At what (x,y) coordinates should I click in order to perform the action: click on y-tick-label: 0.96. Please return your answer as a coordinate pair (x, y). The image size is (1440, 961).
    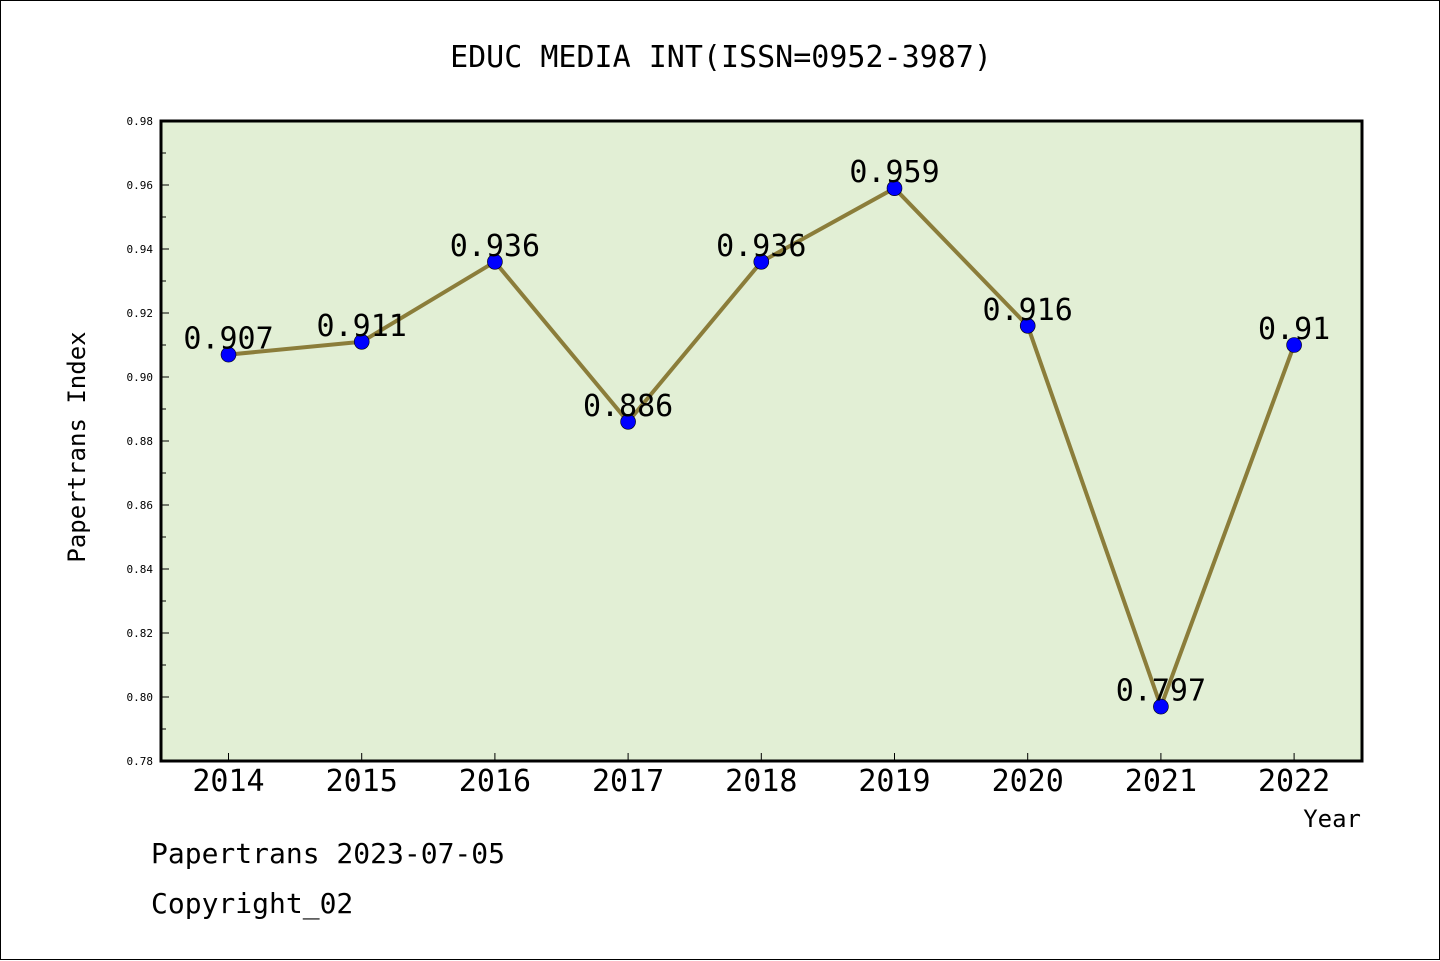
    Looking at the image, I should click on (140, 185).